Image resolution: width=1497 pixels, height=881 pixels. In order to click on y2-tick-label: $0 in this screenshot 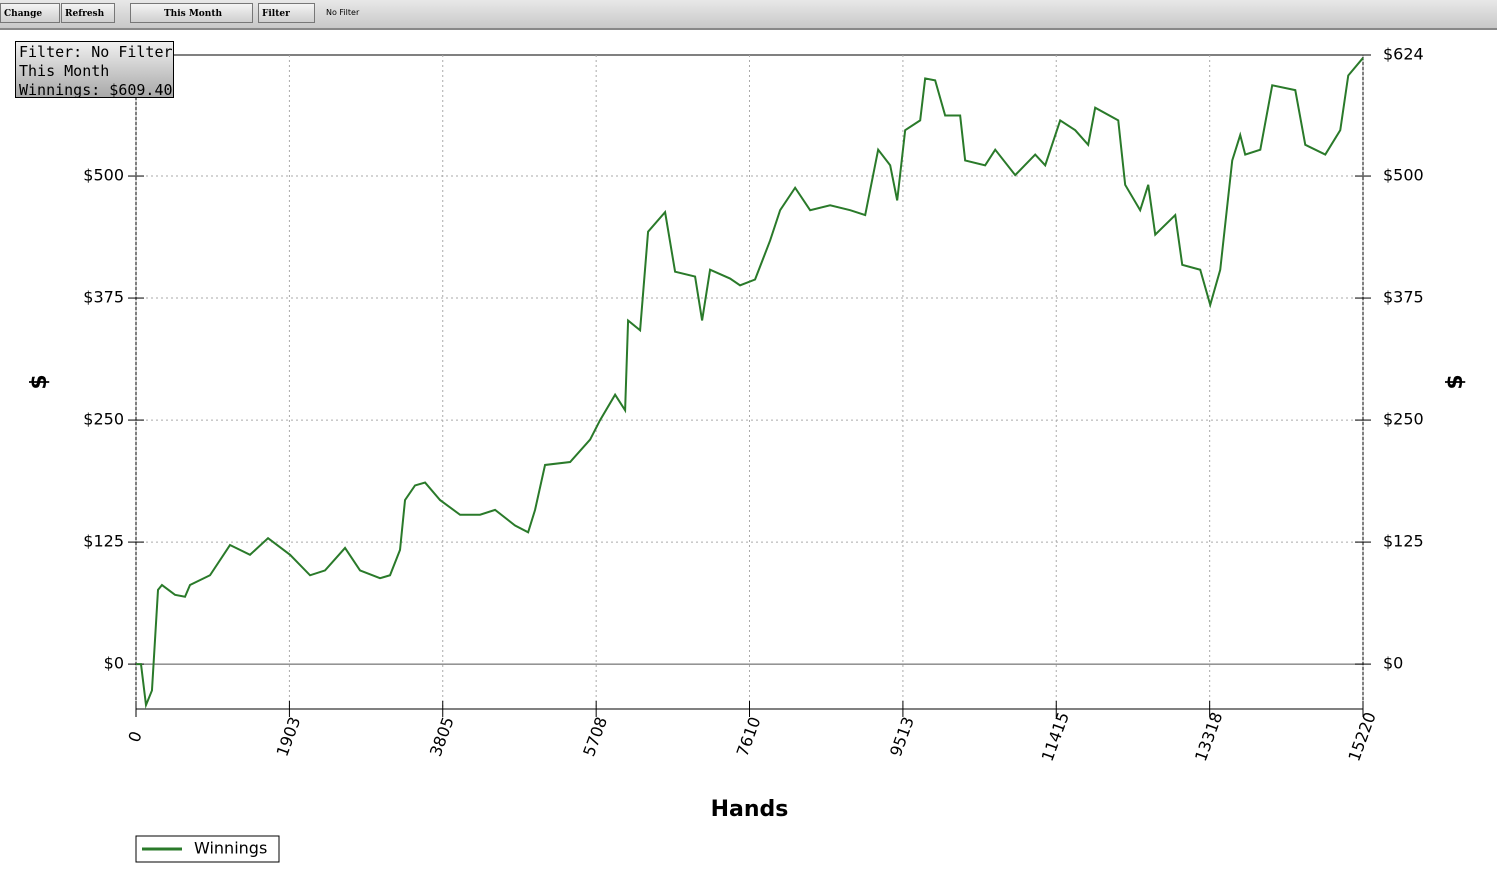, I will do `click(1393, 663)`.